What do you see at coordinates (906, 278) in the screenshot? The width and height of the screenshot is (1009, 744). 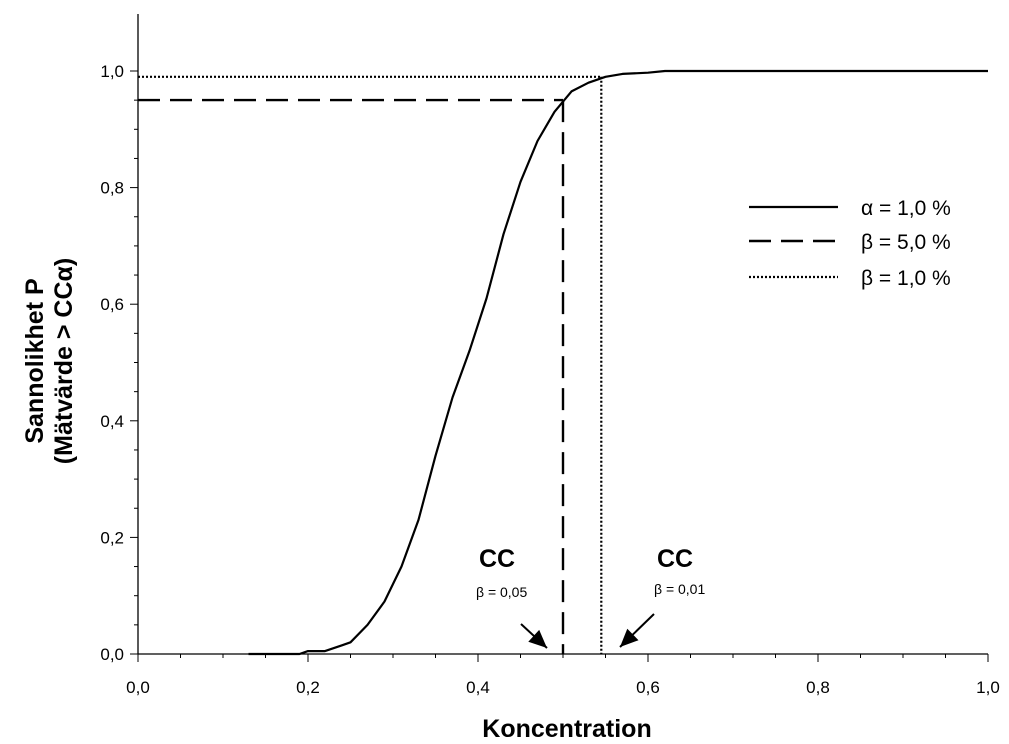 I see `legend-label: β = 1,0 %` at bounding box center [906, 278].